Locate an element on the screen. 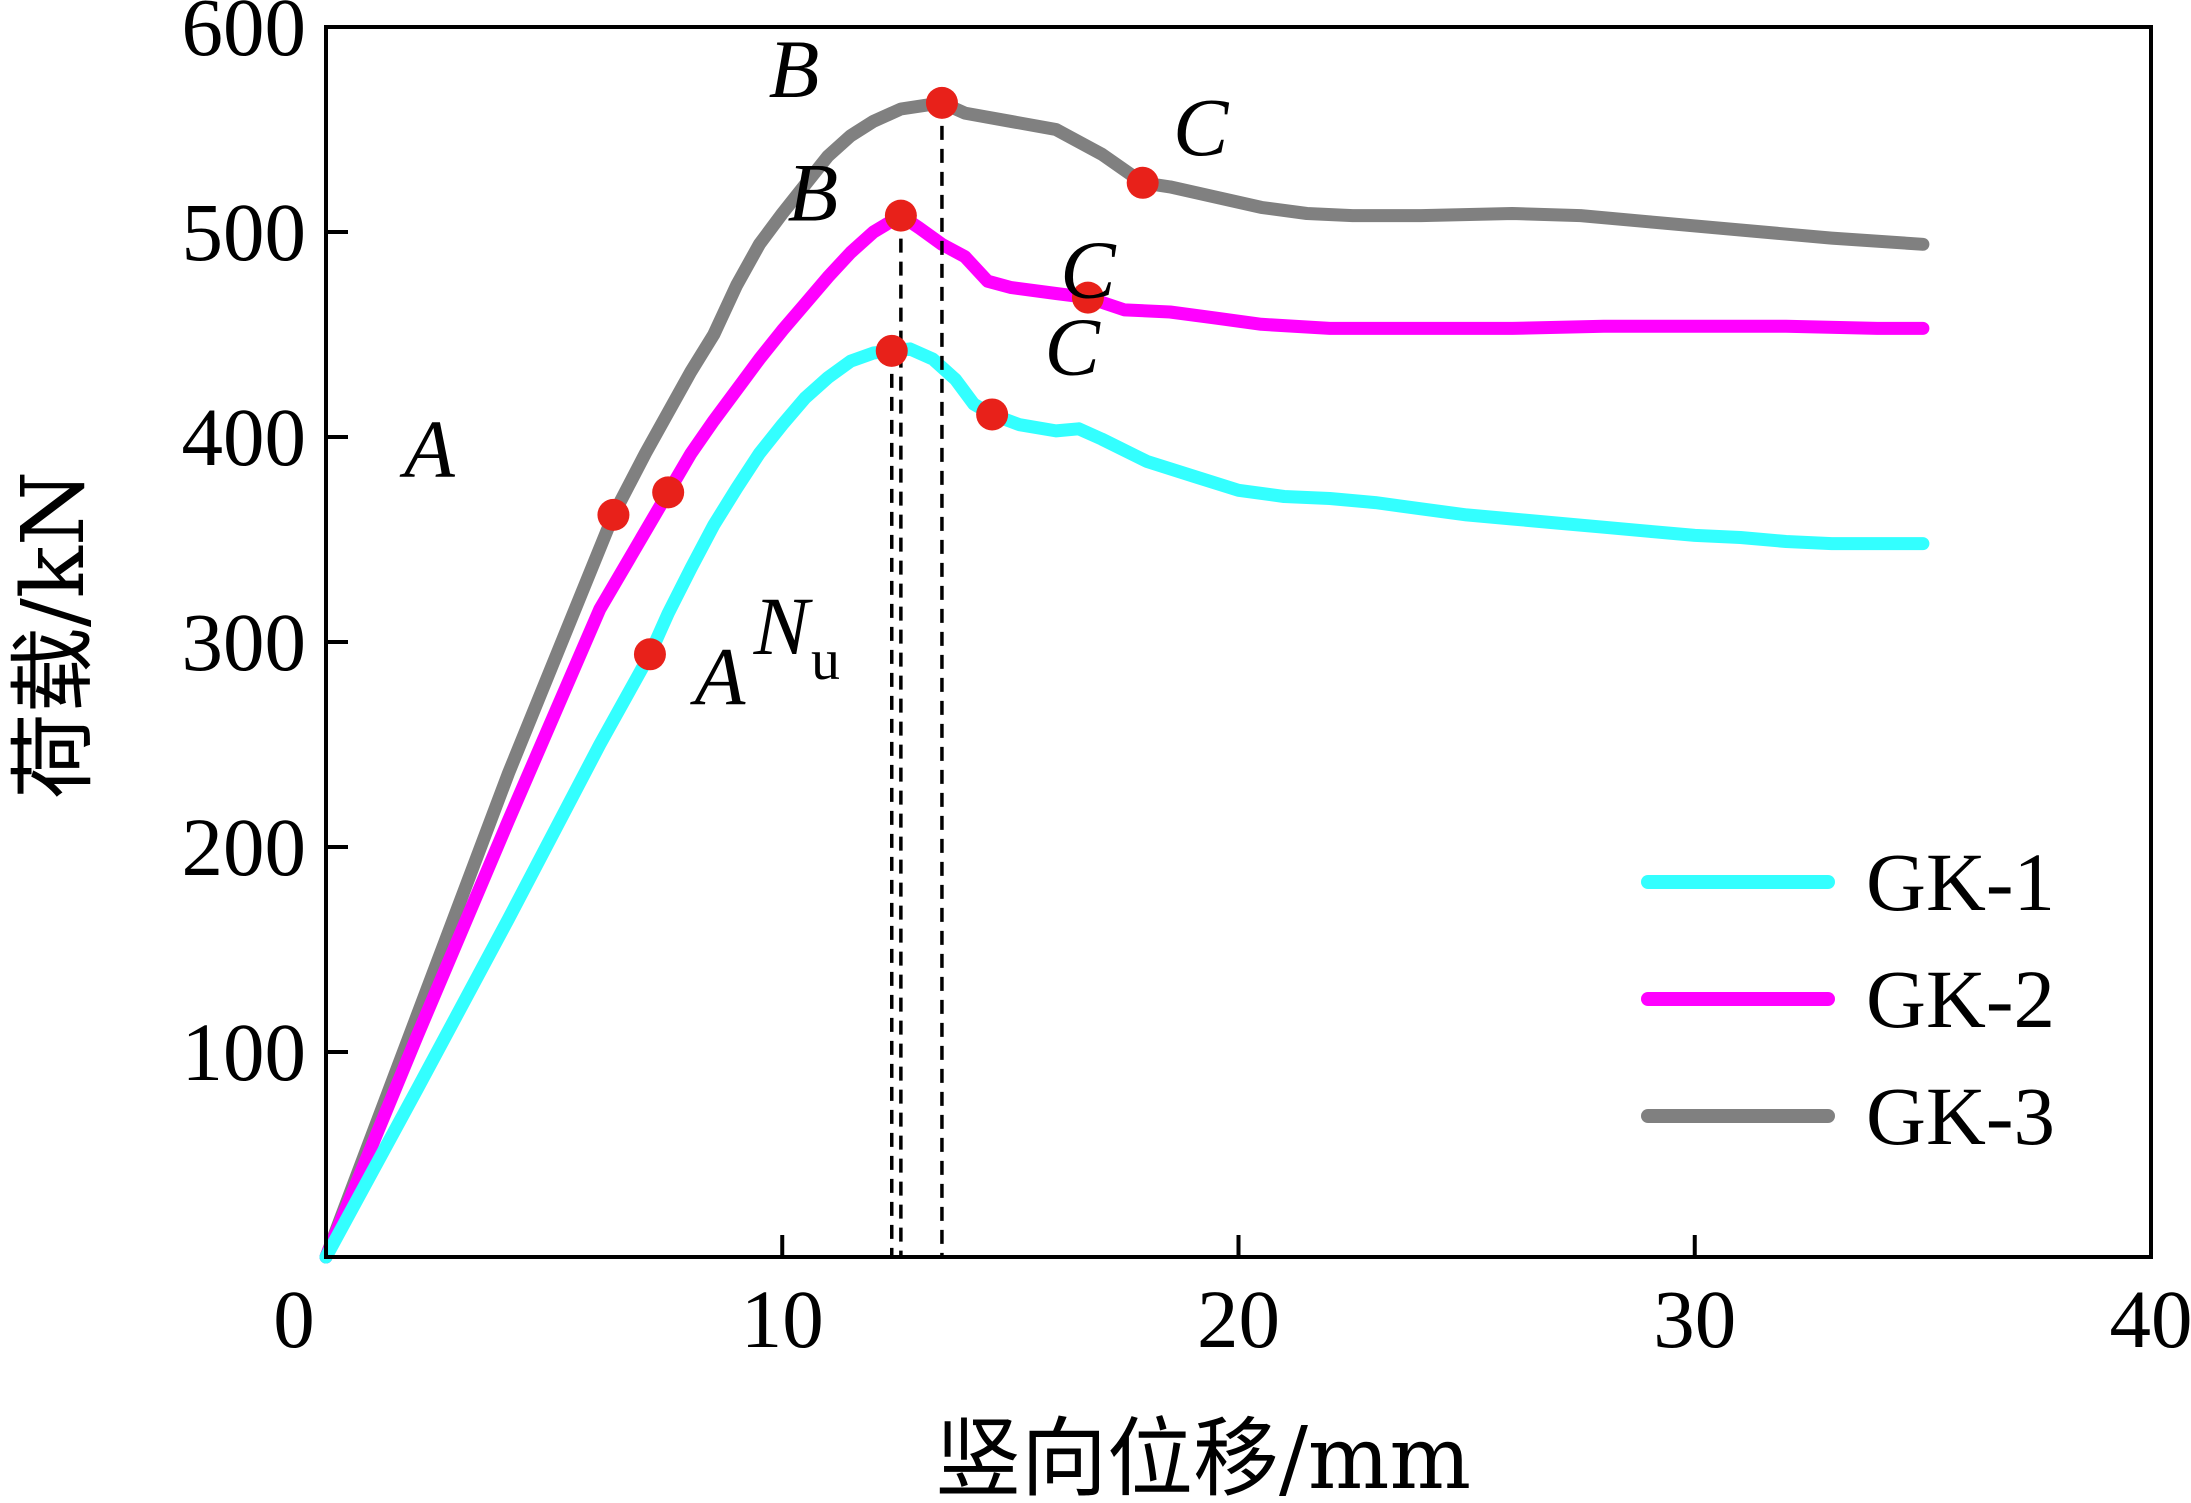 The image size is (2191, 1503). y-tick-label: 500 is located at coordinates (244, 232).